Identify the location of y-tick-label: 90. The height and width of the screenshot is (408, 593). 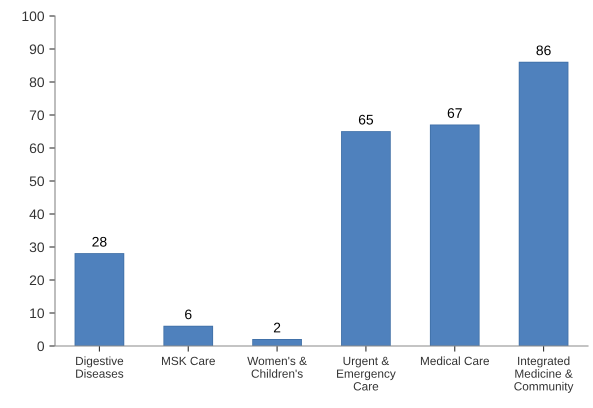
(37, 49).